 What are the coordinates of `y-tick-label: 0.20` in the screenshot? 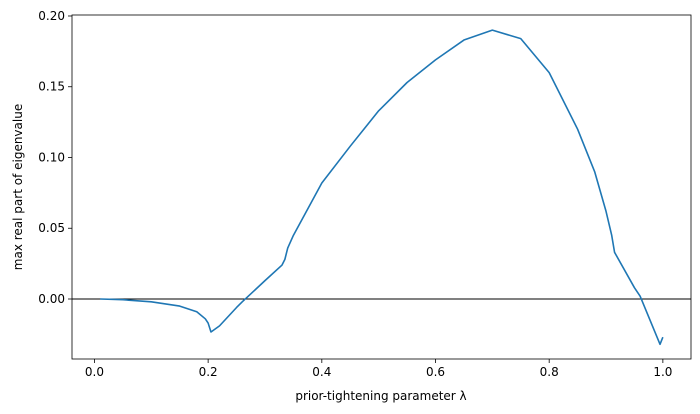 It's located at (51, 16).